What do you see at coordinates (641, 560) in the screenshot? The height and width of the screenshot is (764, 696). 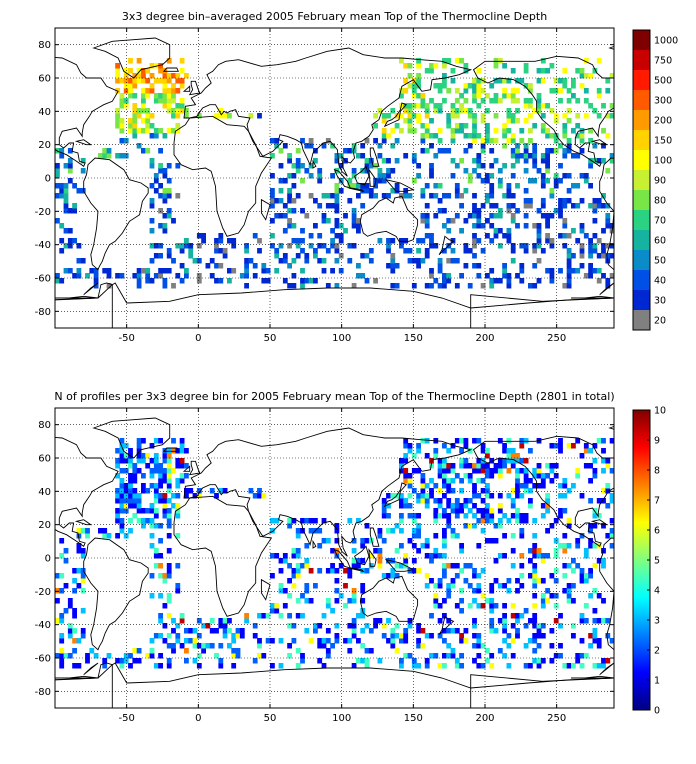 I see `colorbar-gradient` at bounding box center [641, 560].